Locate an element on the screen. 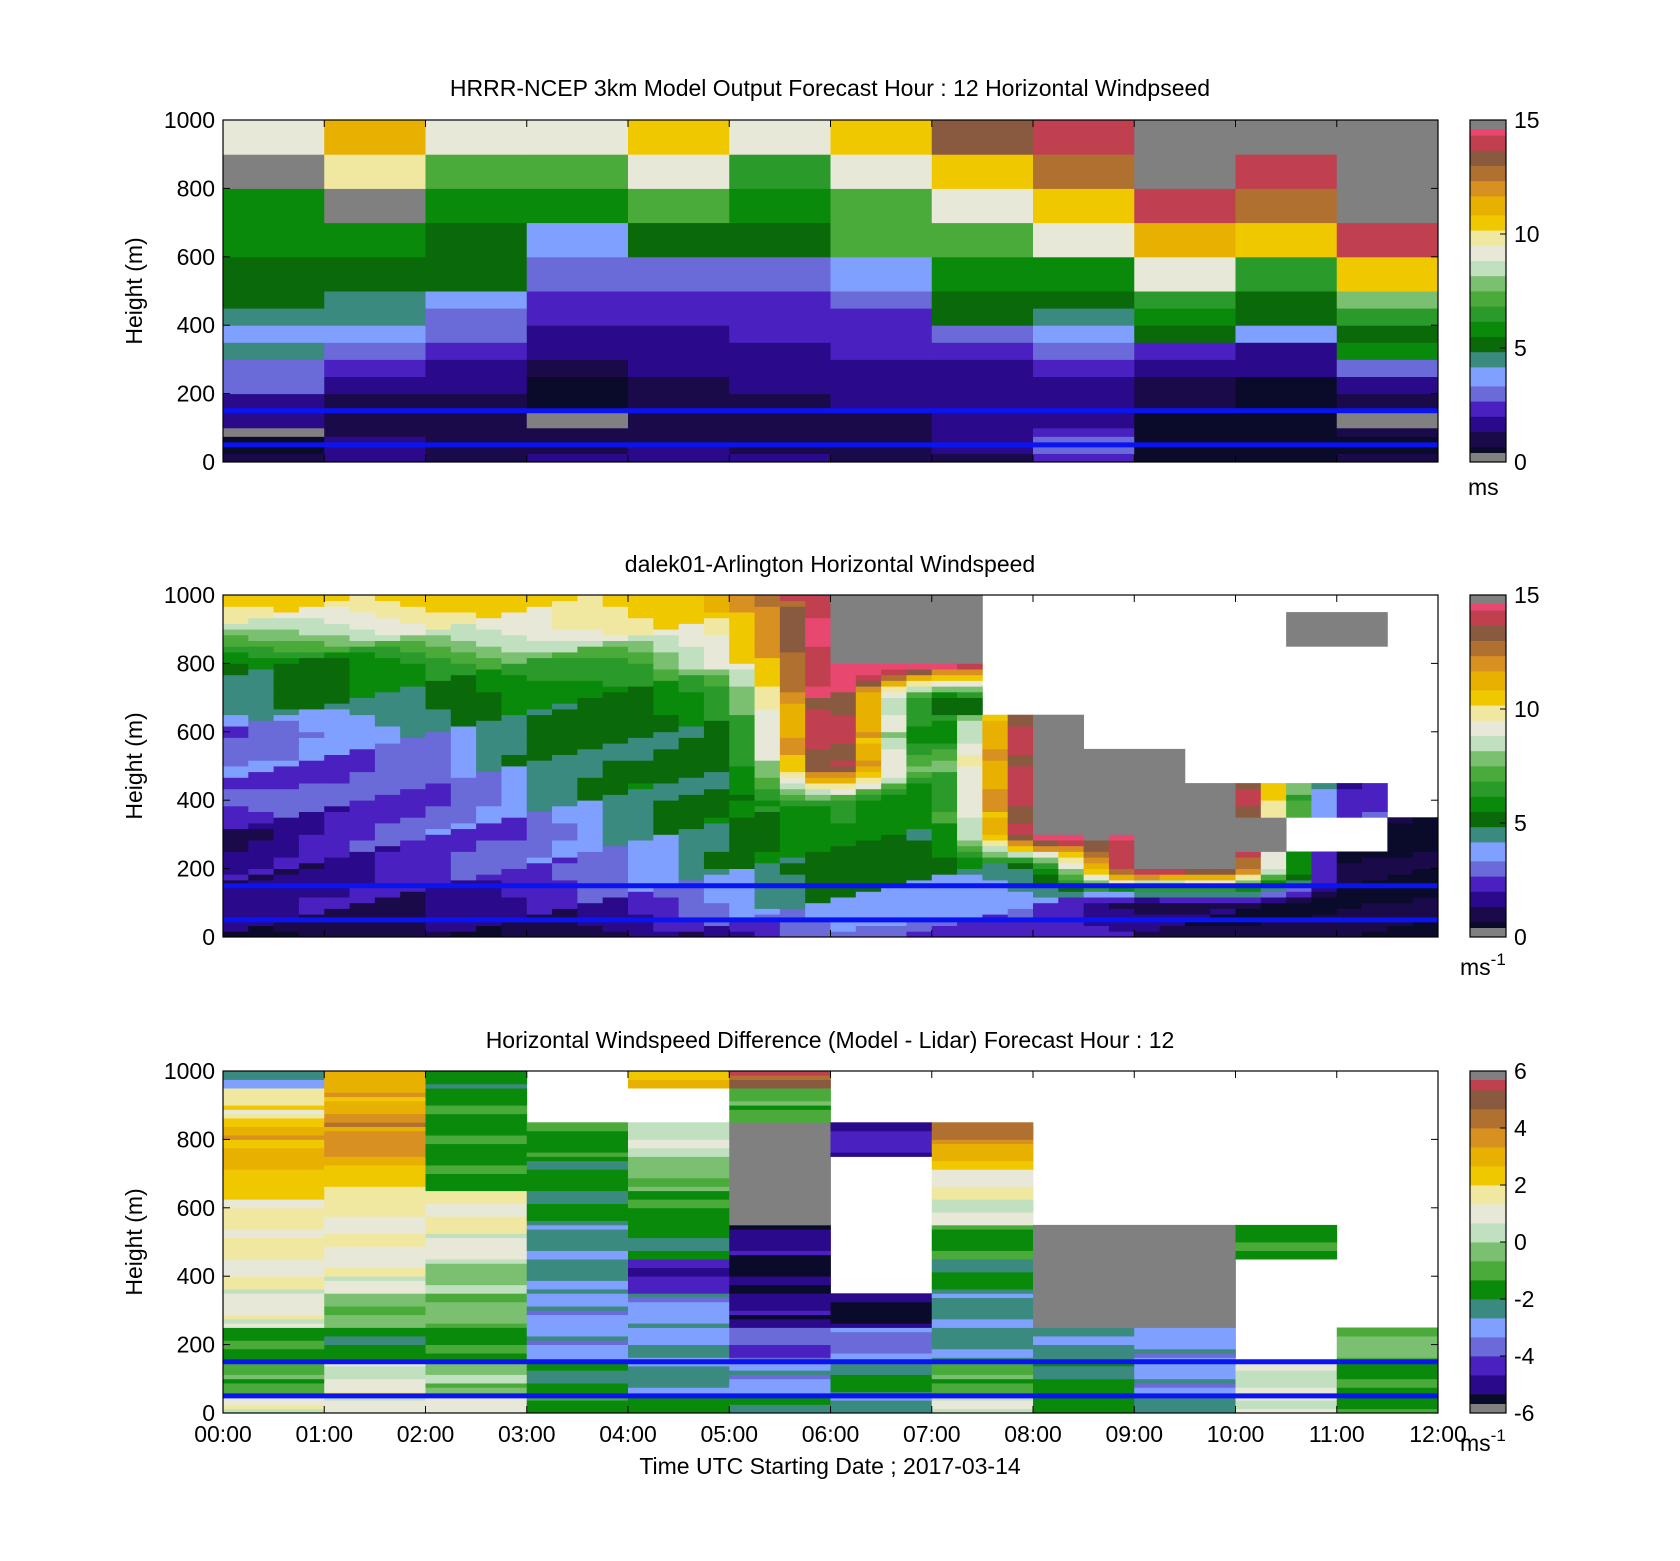 The image size is (1680, 1561). difference-xtick-label: 04:00 is located at coordinates (628, 1434).